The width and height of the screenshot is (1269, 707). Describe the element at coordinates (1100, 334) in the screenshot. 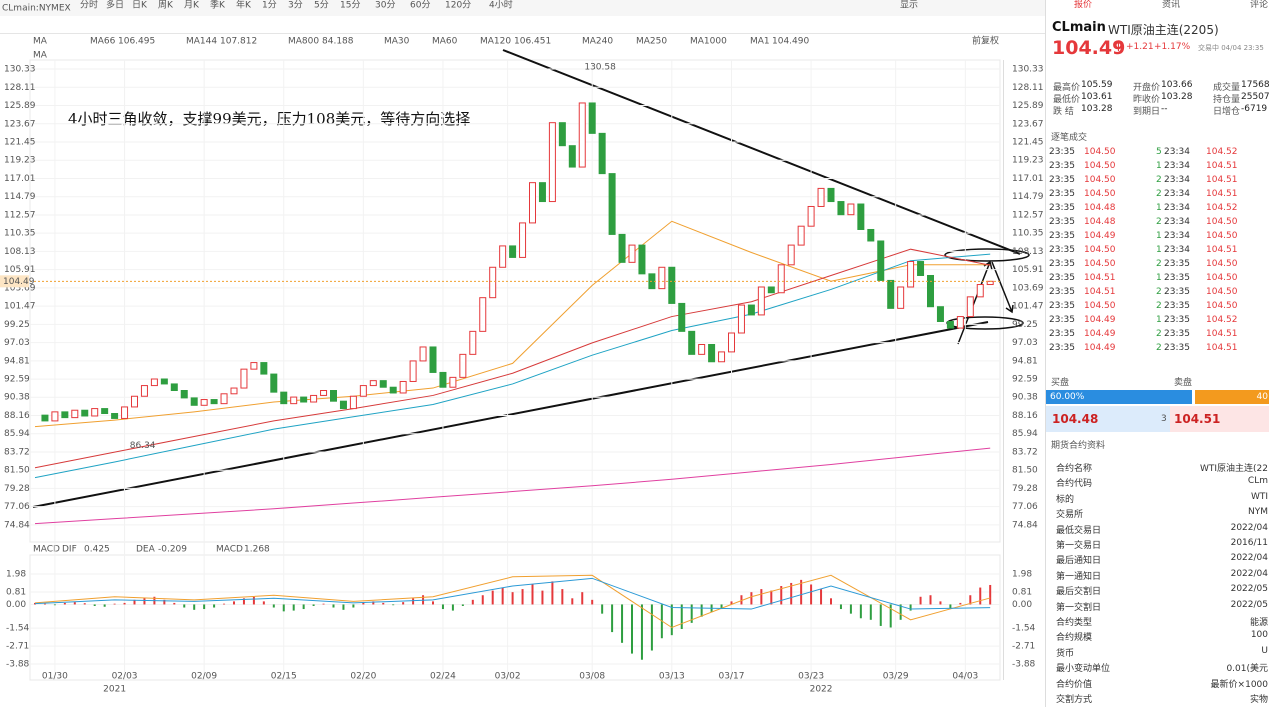

I see `trade-cell: 104.49` at that location.